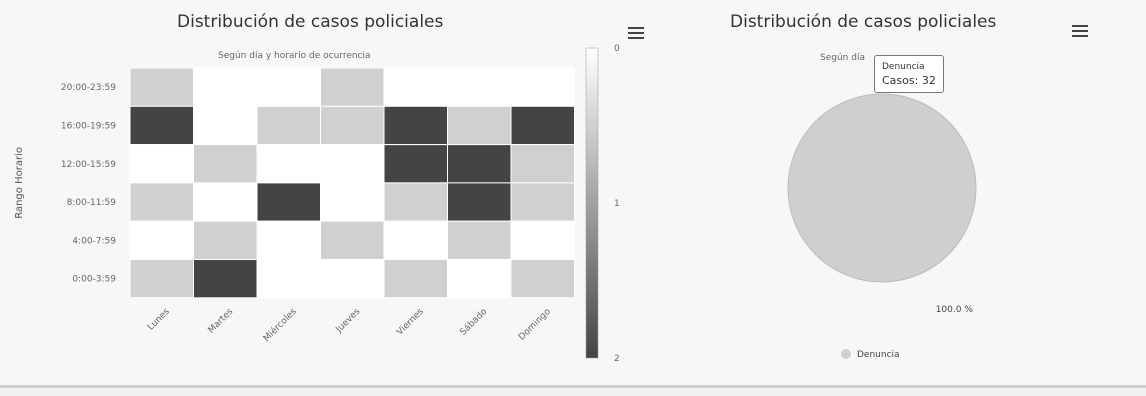  I want to click on heatmap-x-tick: Viernes, so click(410, 322).